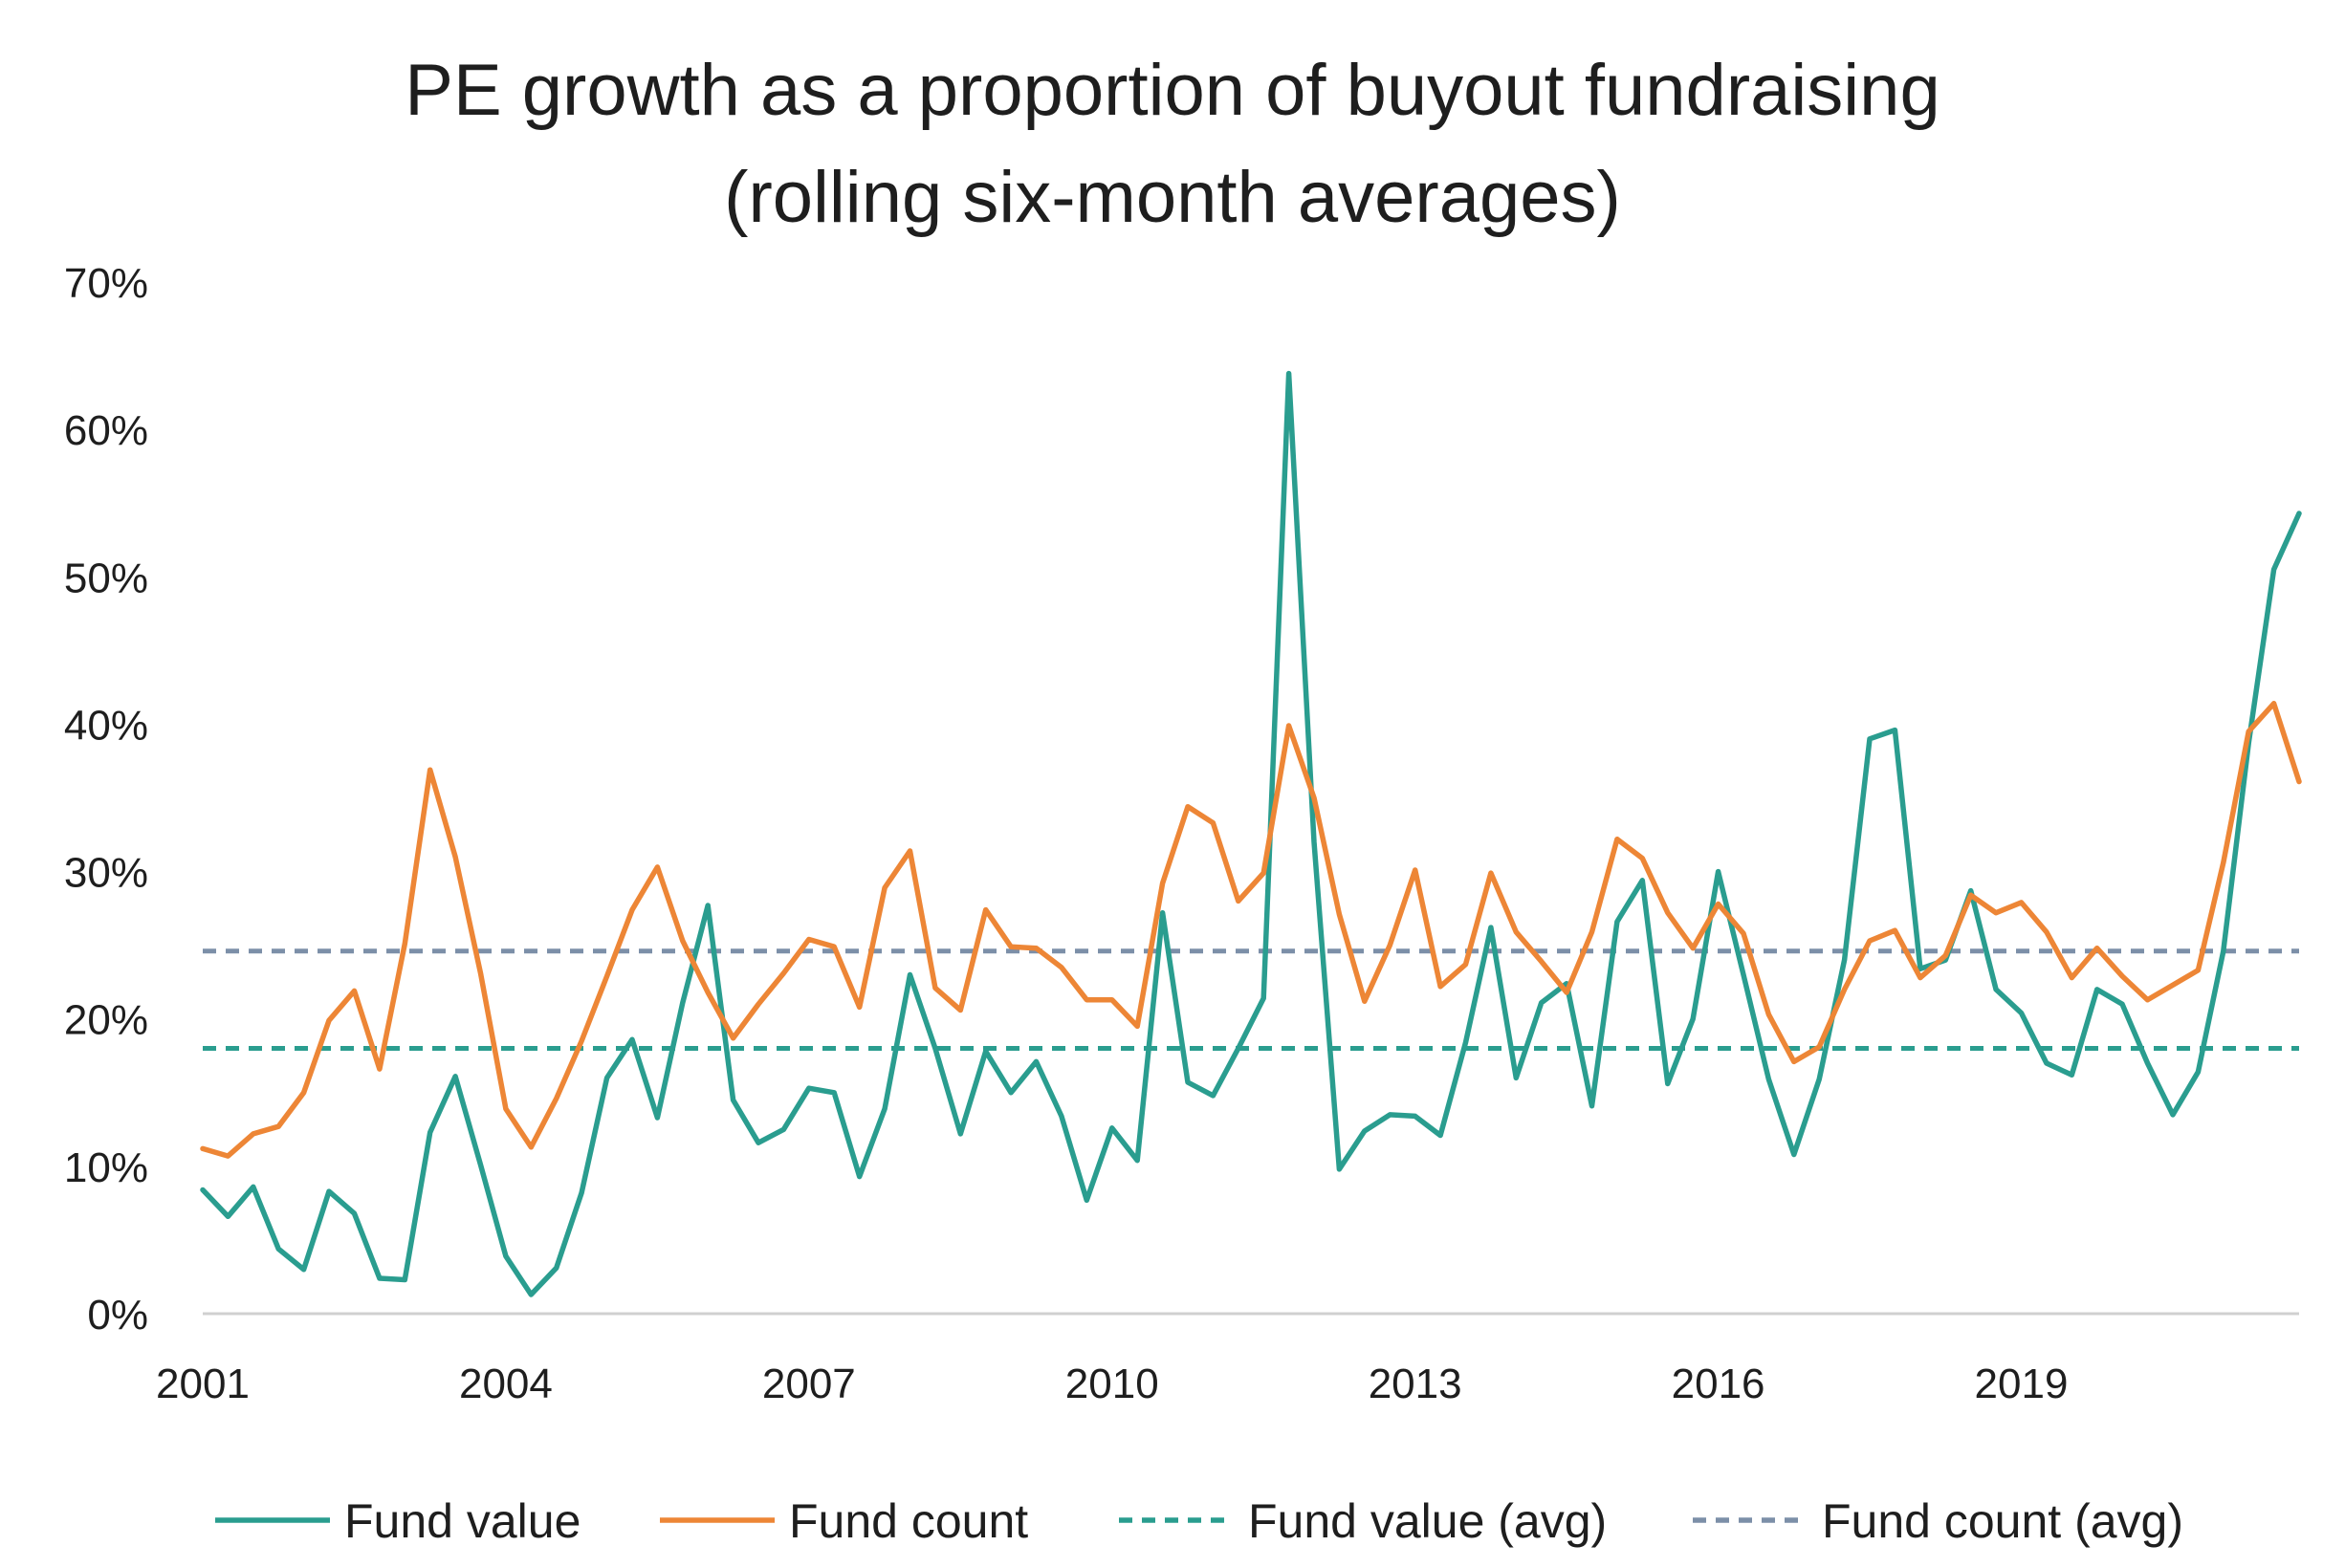 The width and height of the screenshot is (2345, 1568). Describe the element at coordinates (106, 873) in the screenshot. I see `y-tick-label: 30%` at that location.